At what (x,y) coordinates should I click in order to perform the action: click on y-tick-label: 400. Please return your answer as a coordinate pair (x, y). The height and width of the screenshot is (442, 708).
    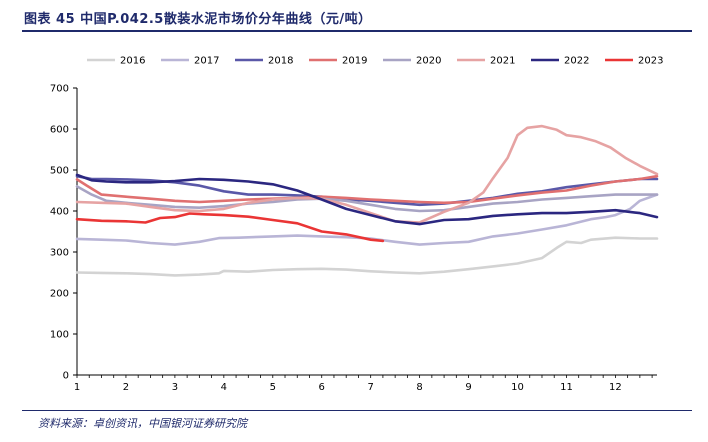
    Looking at the image, I should click on (59, 212).